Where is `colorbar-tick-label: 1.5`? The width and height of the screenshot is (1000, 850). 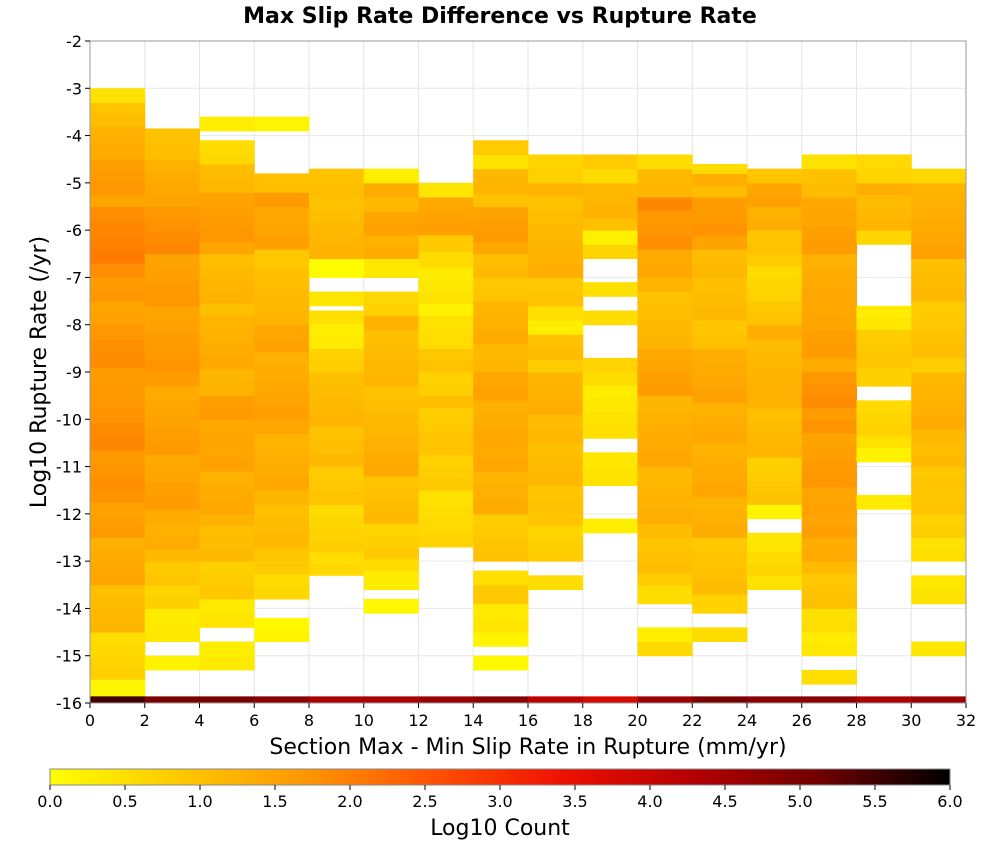 colorbar-tick-label: 1.5 is located at coordinates (274, 801).